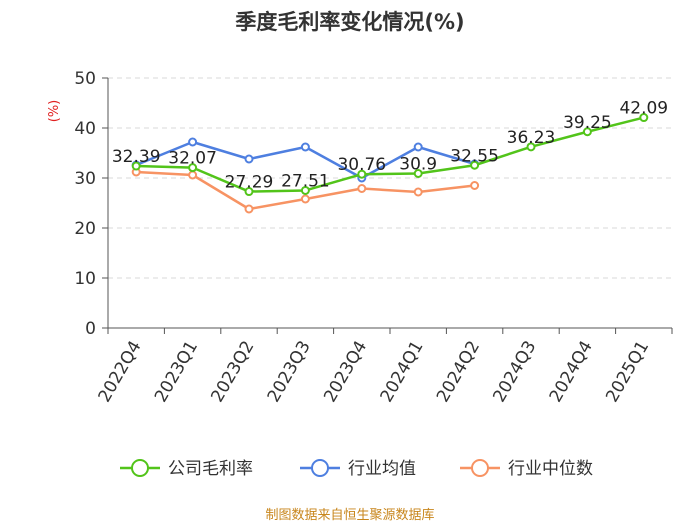 The height and width of the screenshot is (525, 700). Describe the element at coordinates (402, 371) in the screenshot. I see `x-tick-label: 2024Q1` at that location.